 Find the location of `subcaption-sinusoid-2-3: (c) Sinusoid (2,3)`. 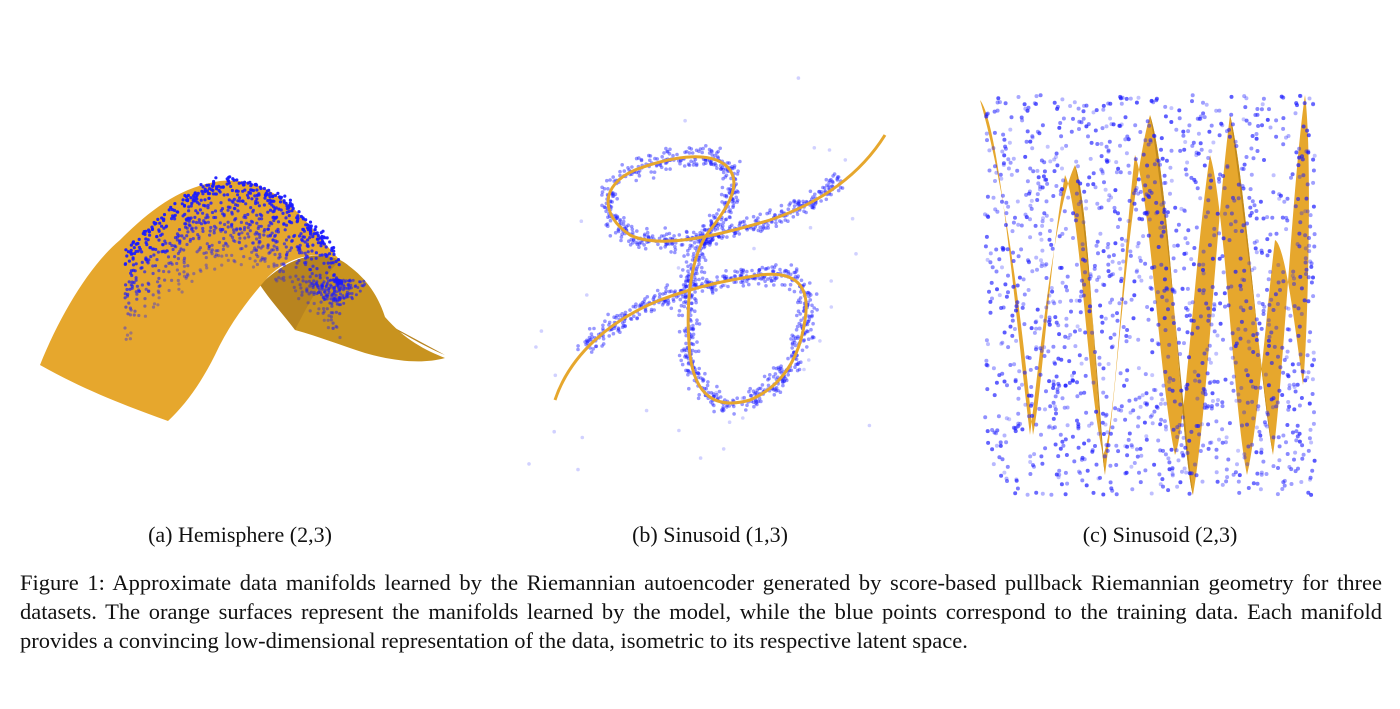

subcaption-sinusoid-2-3: (c) Sinusoid (2,3) is located at coordinates (1160, 534).